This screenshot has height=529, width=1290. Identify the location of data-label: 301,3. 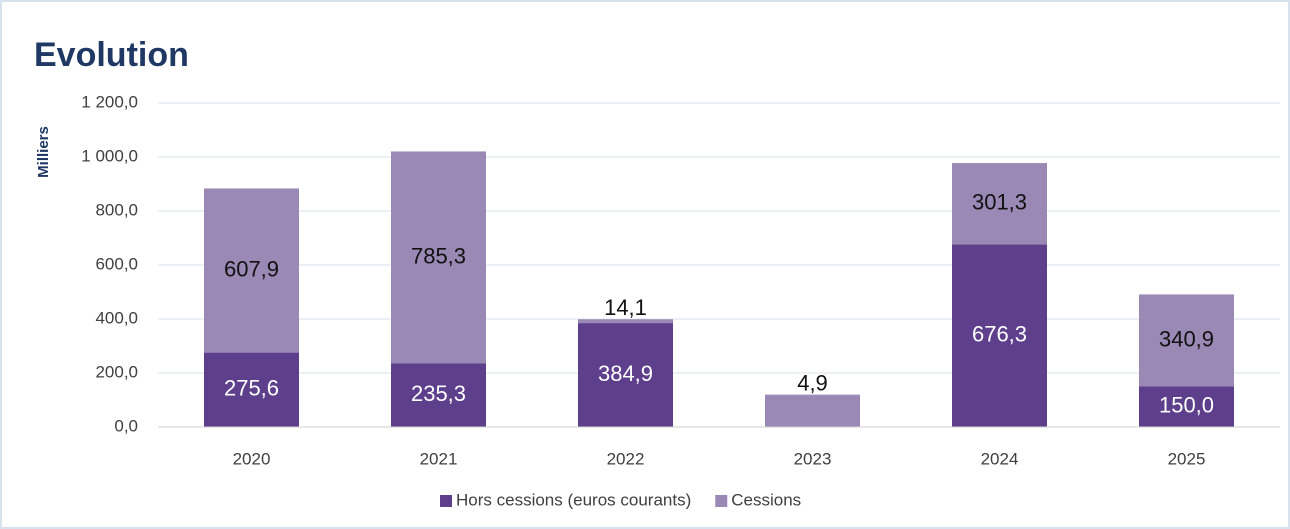
(999, 202).